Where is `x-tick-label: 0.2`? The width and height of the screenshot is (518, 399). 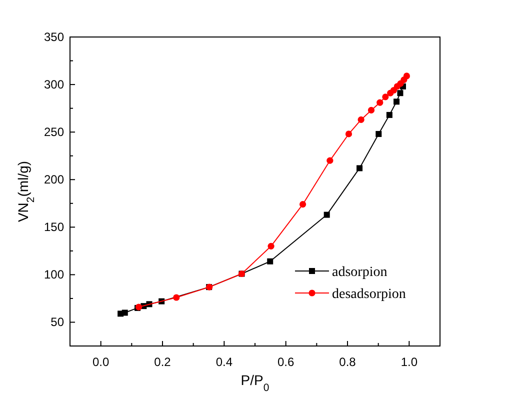
x-tick-label: 0.2 is located at coordinates (163, 362).